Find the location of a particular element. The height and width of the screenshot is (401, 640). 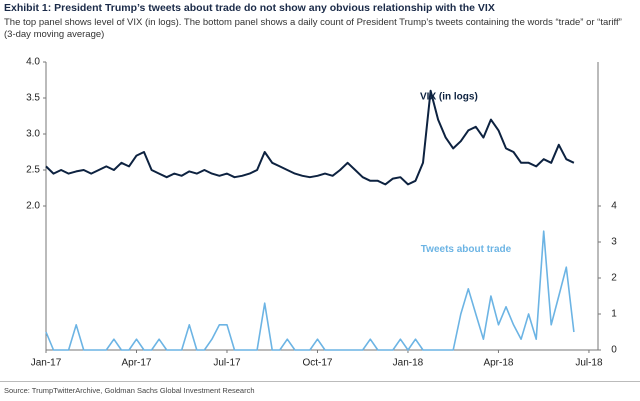

y-tick-label: 2.5 is located at coordinates (33, 170).